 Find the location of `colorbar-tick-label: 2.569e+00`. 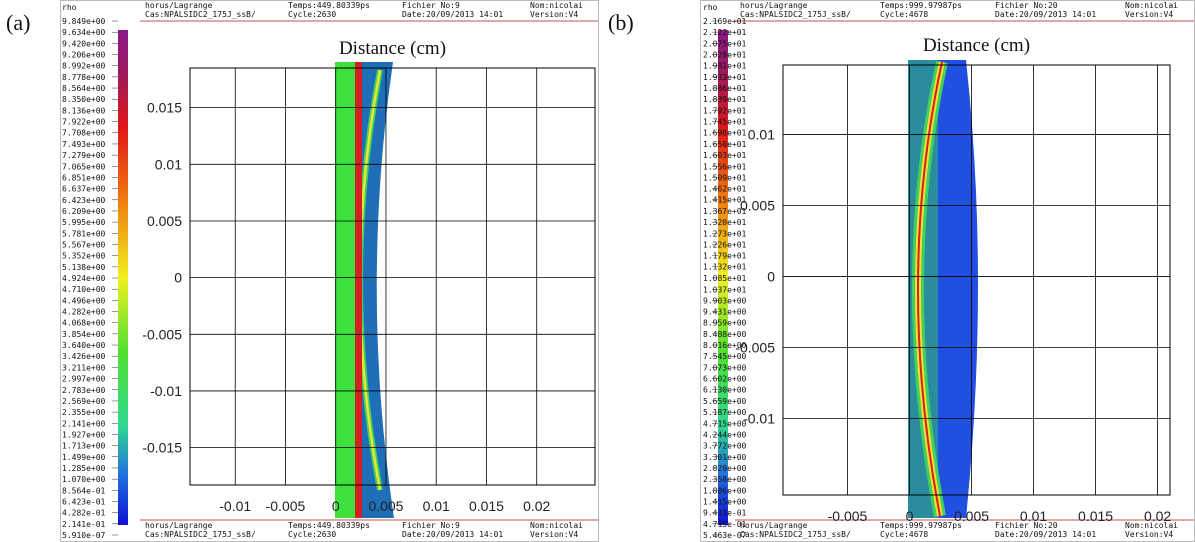

colorbar-tick-label: 2.569e+00 is located at coordinates (84, 401).